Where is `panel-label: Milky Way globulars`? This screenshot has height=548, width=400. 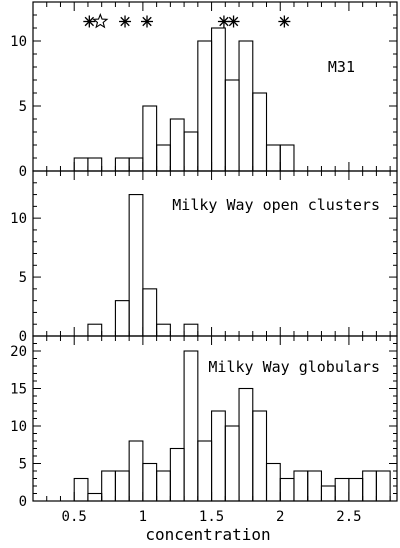
panel-label: Milky Way globulars is located at coordinates (294, 367).